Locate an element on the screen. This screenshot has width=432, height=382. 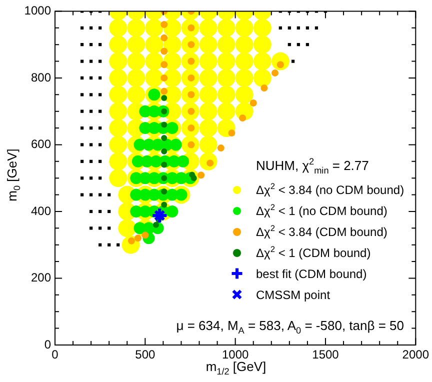
legend-label: Δχ$^{2}$ < 1 (CDM bound) is located at coordinates (313, 252).